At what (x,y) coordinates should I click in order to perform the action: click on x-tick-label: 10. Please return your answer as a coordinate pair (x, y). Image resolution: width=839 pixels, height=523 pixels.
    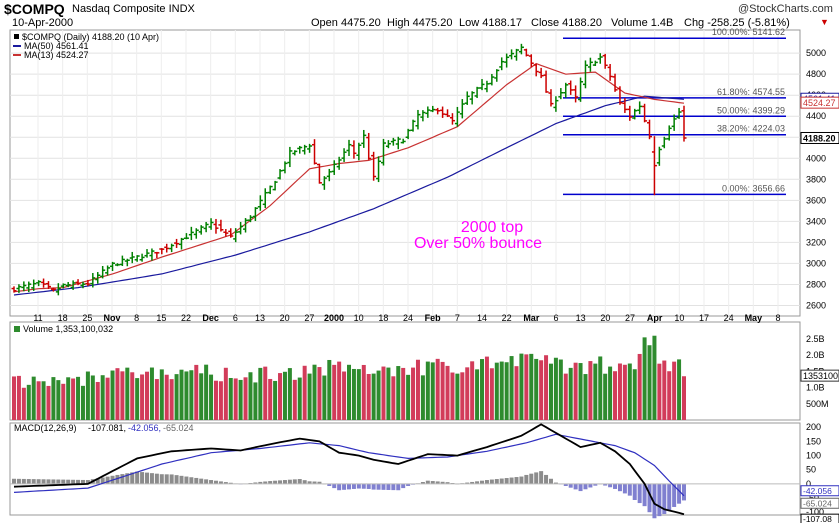
    Looking at the image, I should click on (359, 318).